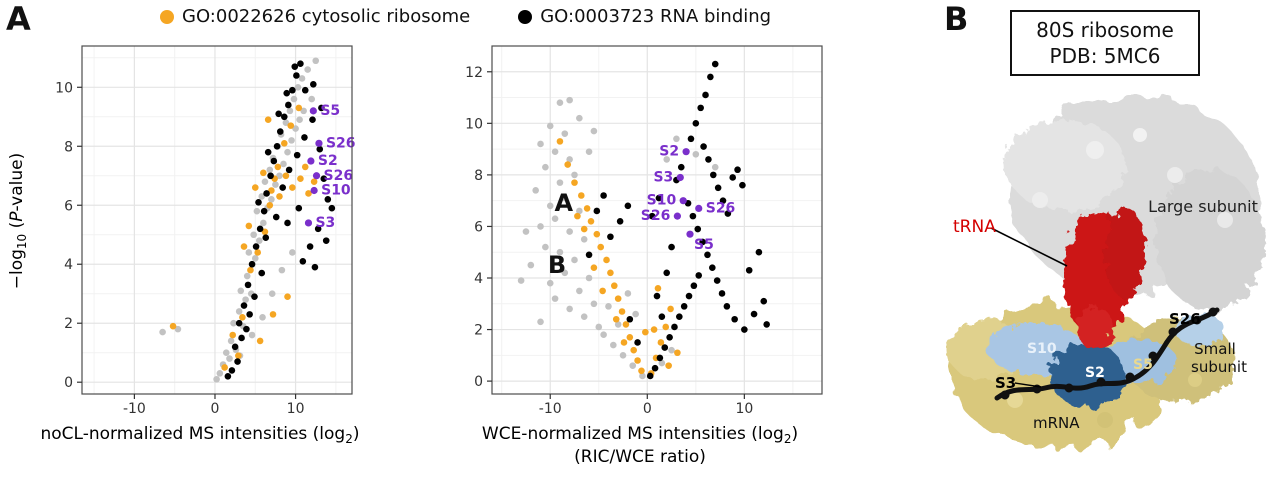 The height and width of the screenshot is (487, 1280). I want to click on y-title-sub: 10, so click(22, 241).